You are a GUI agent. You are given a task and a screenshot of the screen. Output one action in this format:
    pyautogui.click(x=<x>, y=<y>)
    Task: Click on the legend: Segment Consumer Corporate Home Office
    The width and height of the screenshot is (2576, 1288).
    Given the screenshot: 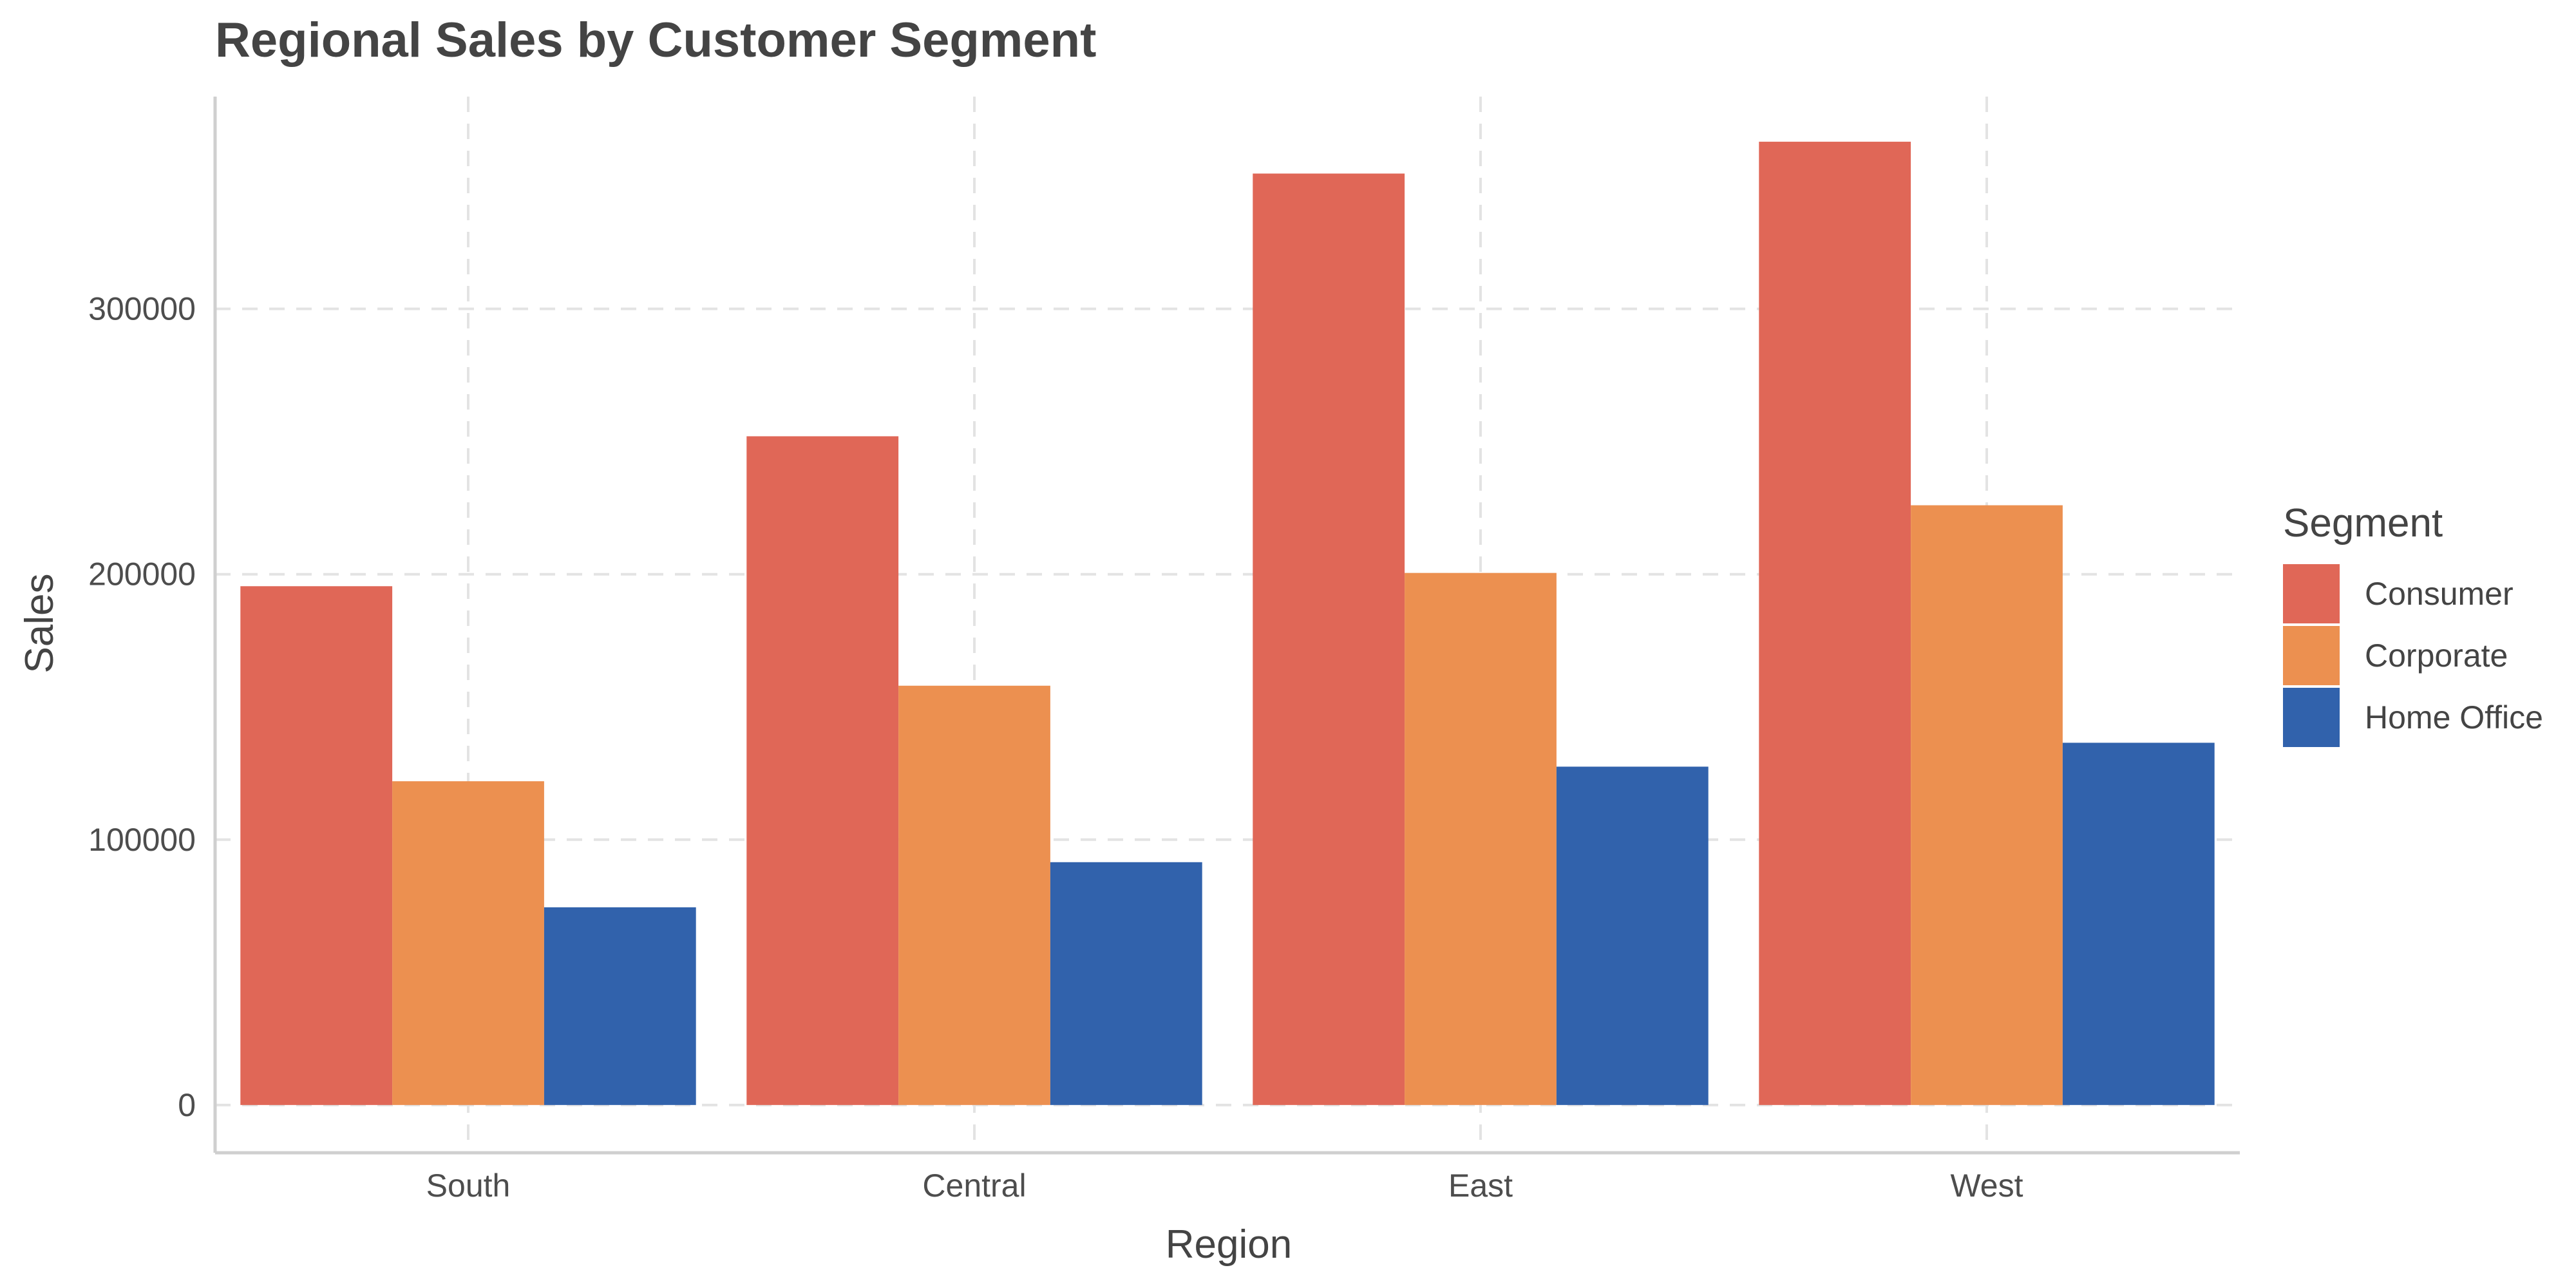 What is the action you would take?
    pyautogui.click(x=2413, y=624)
    